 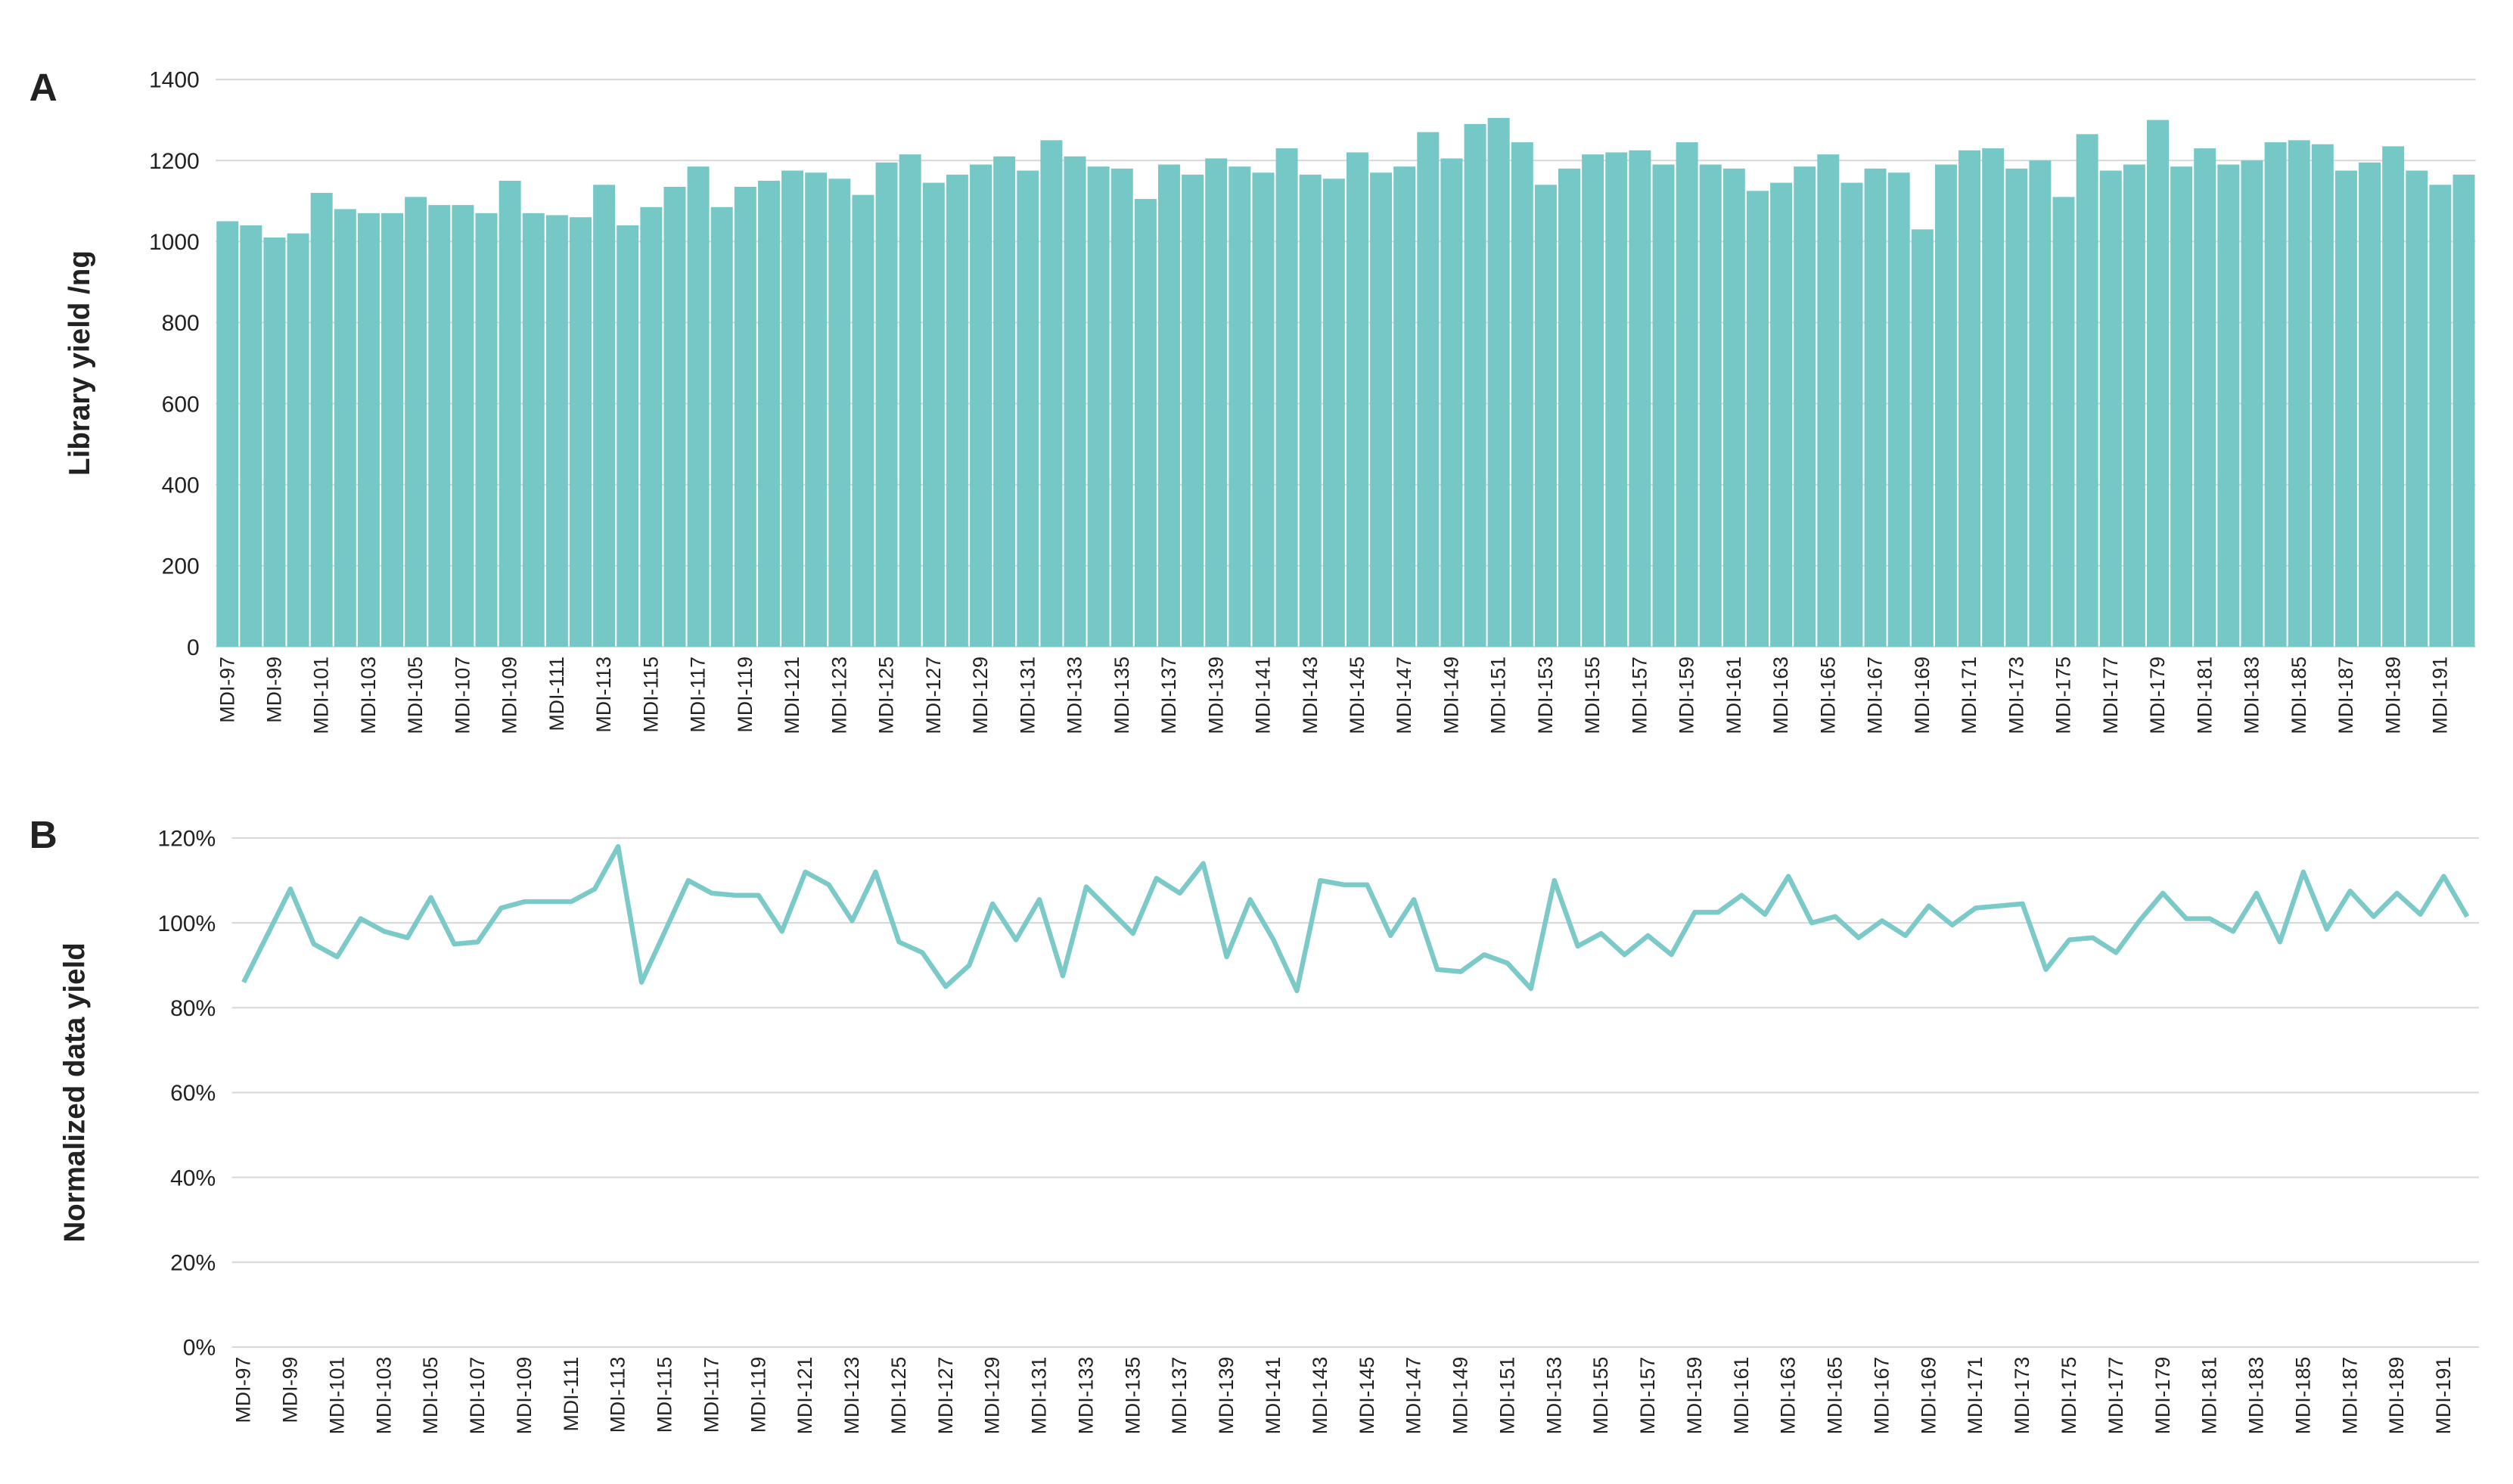 I want to click on x-tick-label: MDI-127, so click(x=945, y=1396).